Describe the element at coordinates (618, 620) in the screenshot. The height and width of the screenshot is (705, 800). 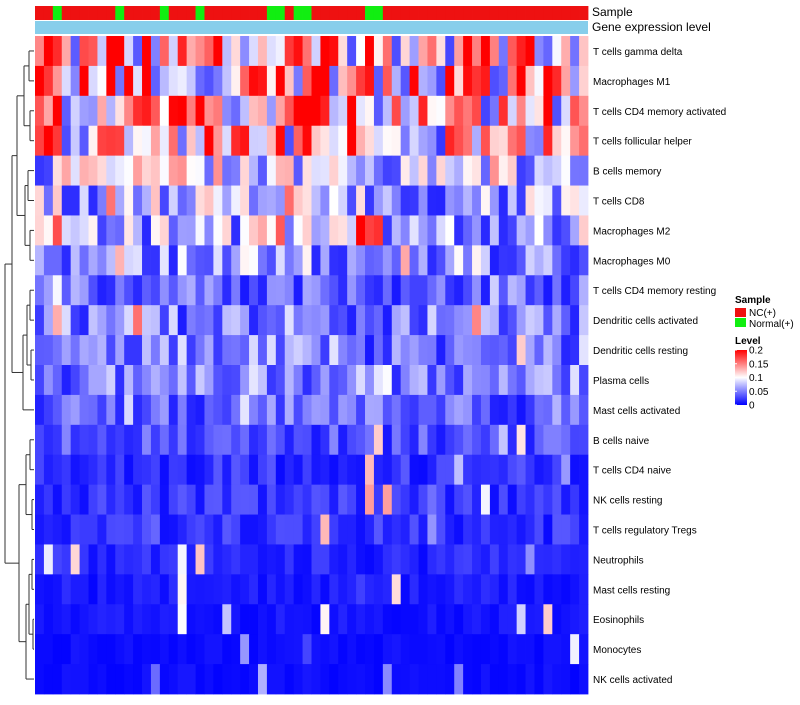
I see `row-label: Eosinophils` at that location.